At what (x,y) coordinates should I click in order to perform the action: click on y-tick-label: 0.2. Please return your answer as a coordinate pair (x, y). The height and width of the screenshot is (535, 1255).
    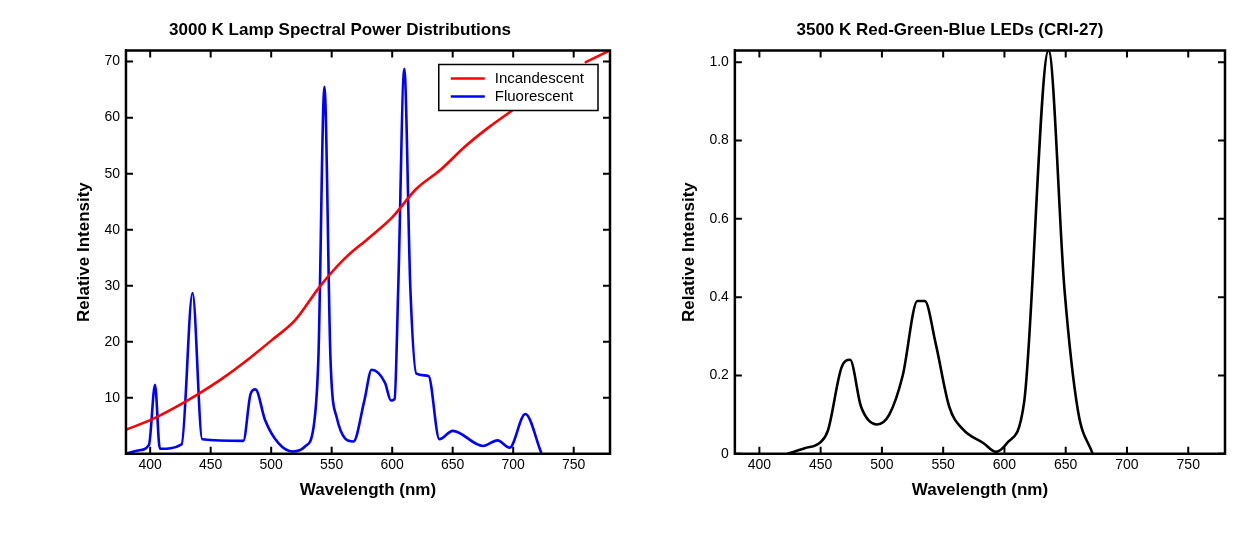
    Looking at the image, I should click on (719, 374).